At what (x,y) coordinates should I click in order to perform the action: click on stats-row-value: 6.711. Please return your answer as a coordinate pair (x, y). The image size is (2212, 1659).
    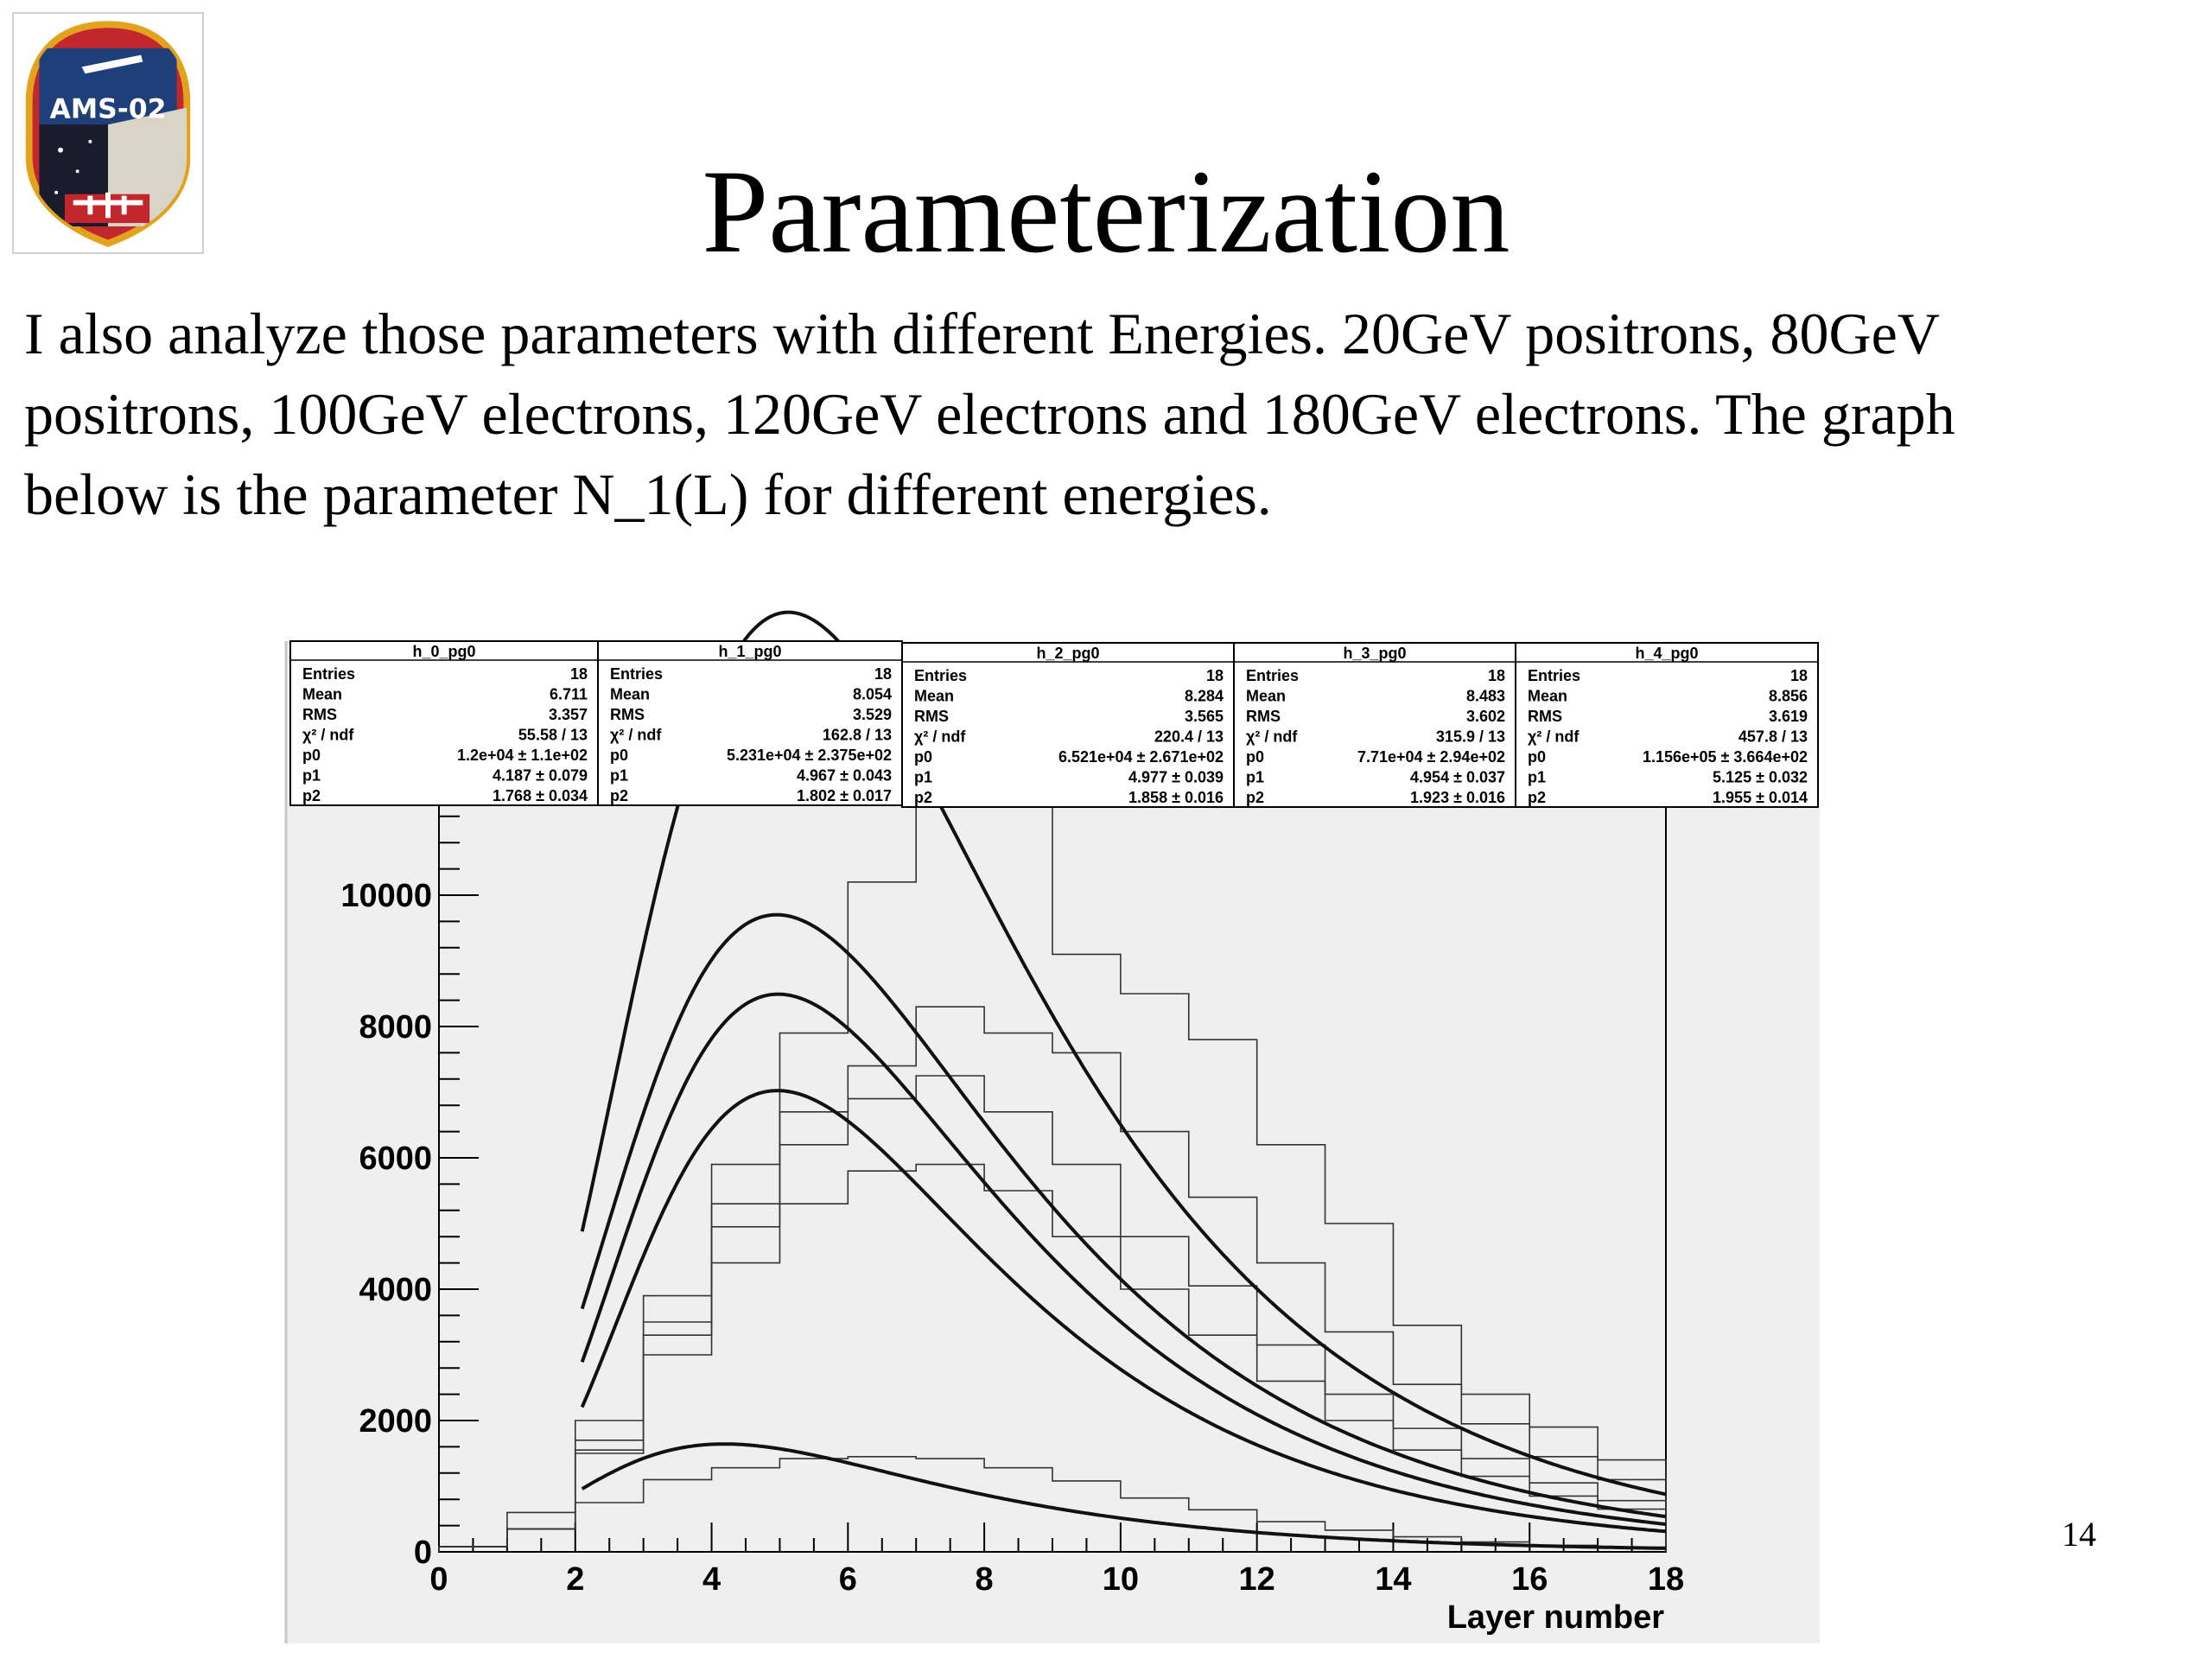
    Looking at the image, I should click on (569, 694).